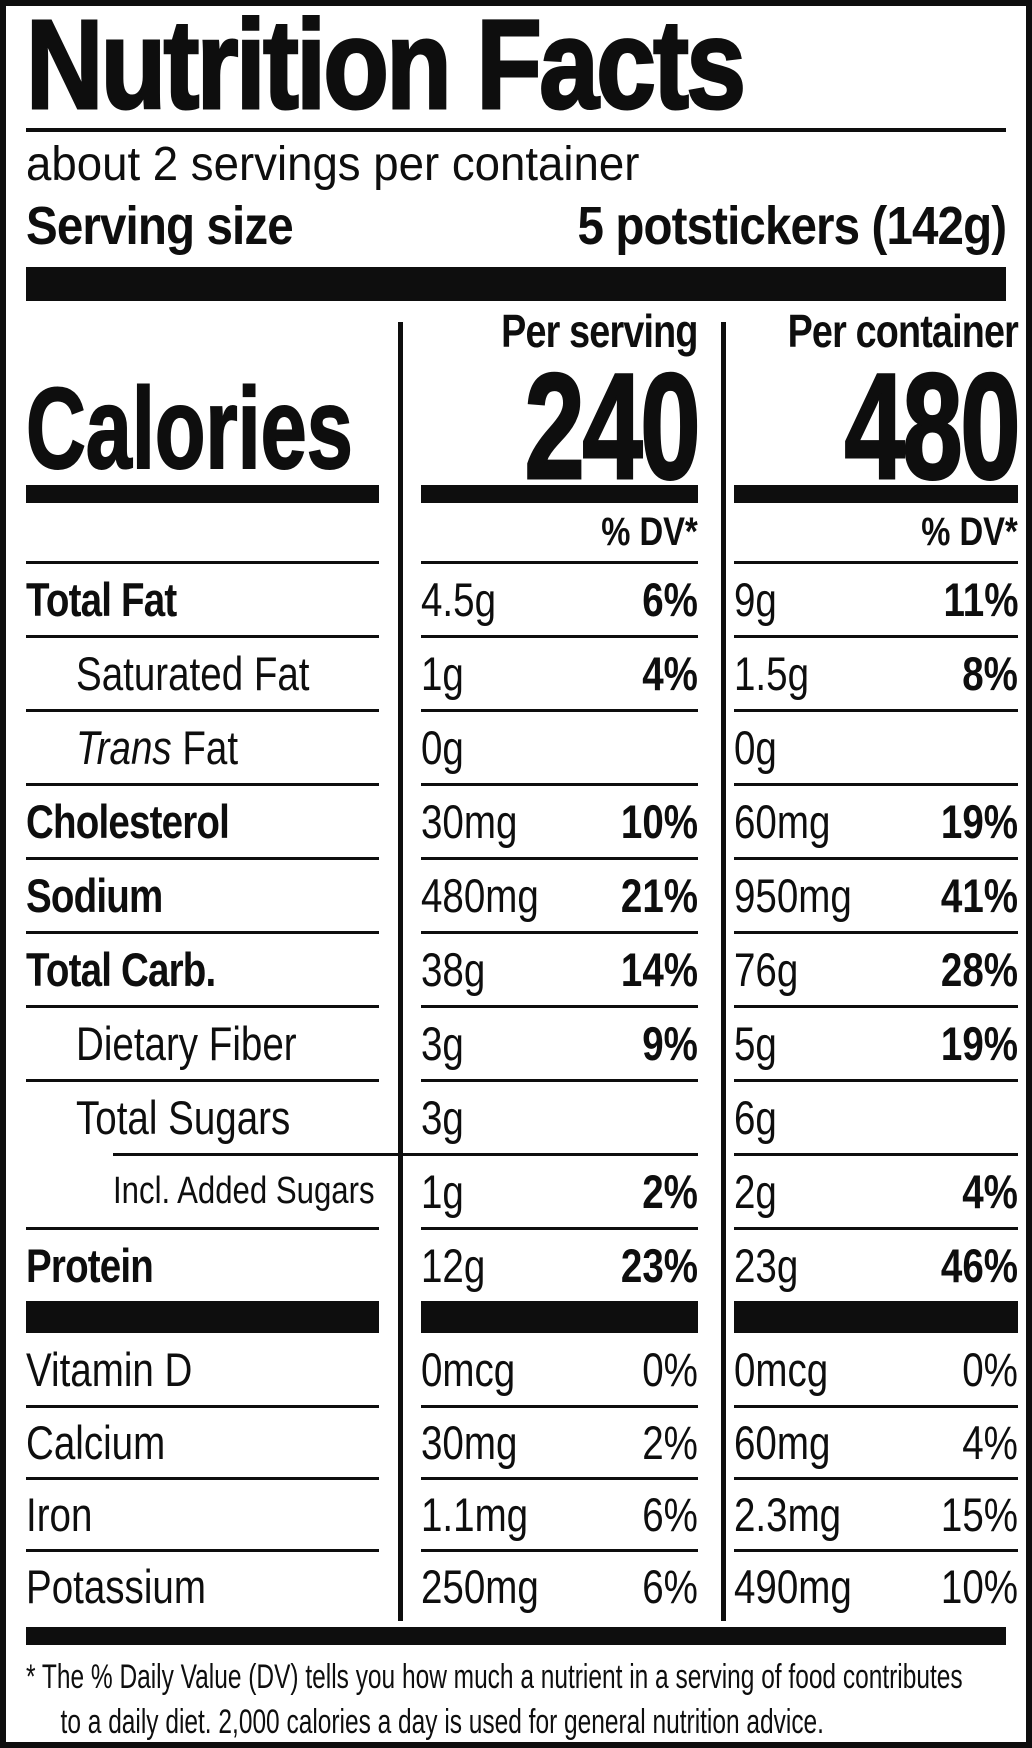  Describe the element at coordinates (990, 673) in the screenshot. I see `container-dv: 8%` at that location.